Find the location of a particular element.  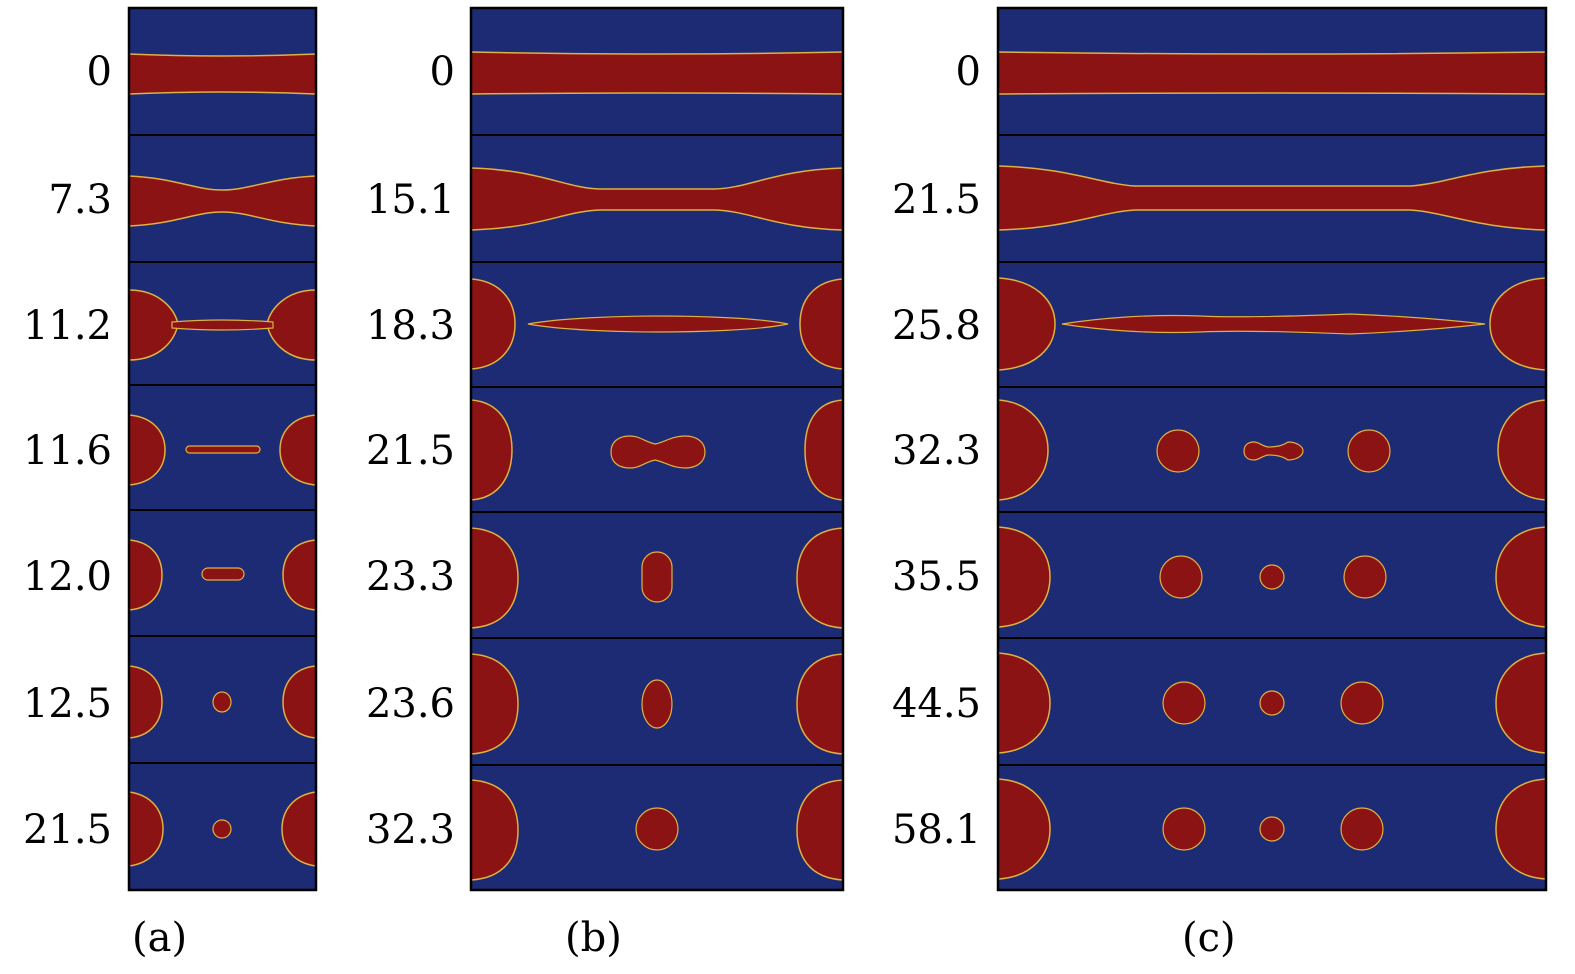

panel-a-row-3-left-cap is located at coordinates (147, 450).